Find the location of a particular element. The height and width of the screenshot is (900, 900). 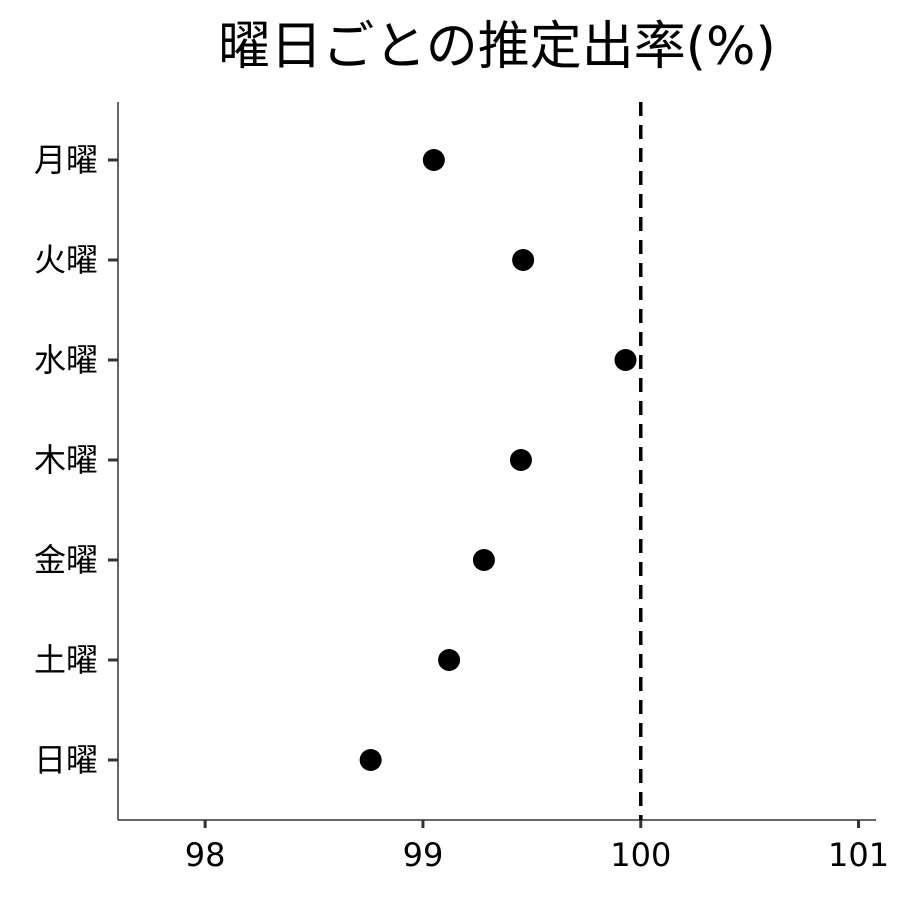

y-tick-label: 月曜 is located at coordinates (66, 160).